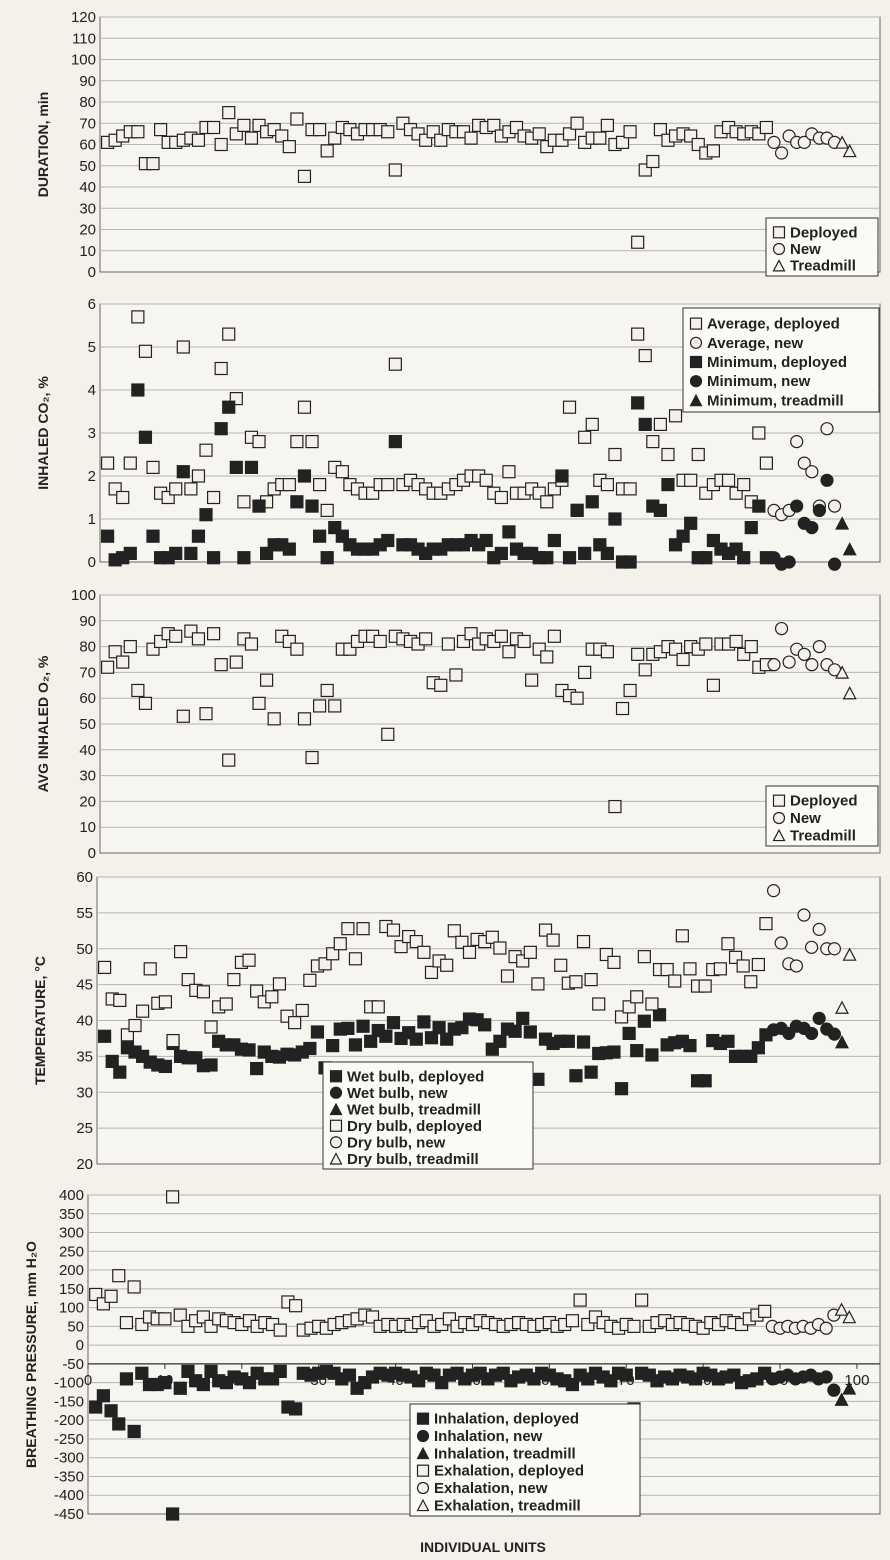 The height and width of the screenshot is (1560, 890). I want to click on y-tick-label: 60, so click(87, 698).